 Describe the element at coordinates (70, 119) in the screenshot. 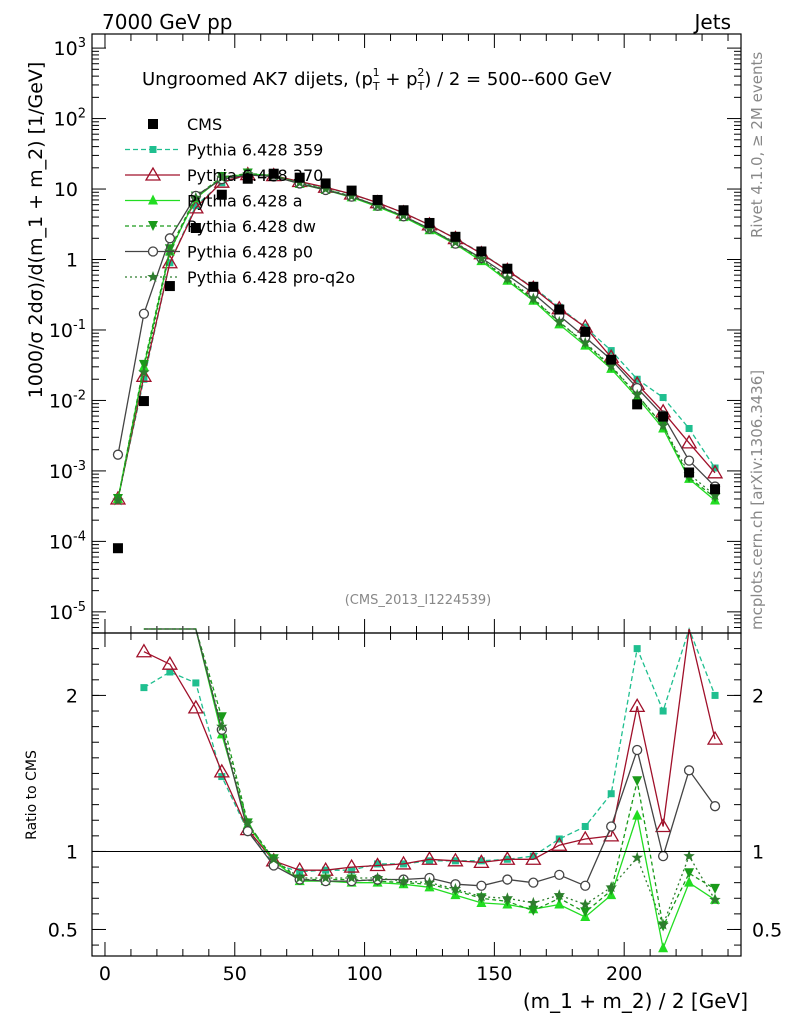

I see `main-tick-label: 10²` at that location.